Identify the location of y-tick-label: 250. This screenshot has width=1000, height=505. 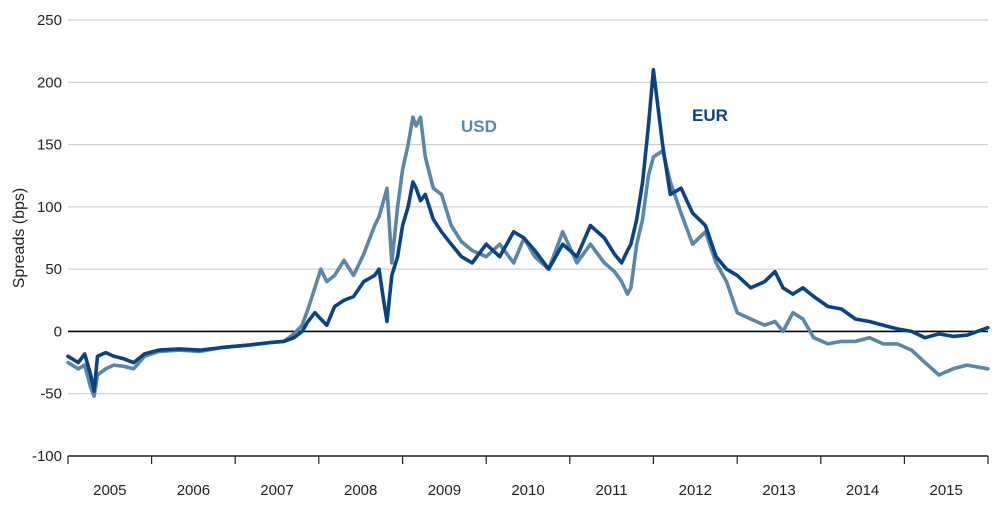
(49, 20).